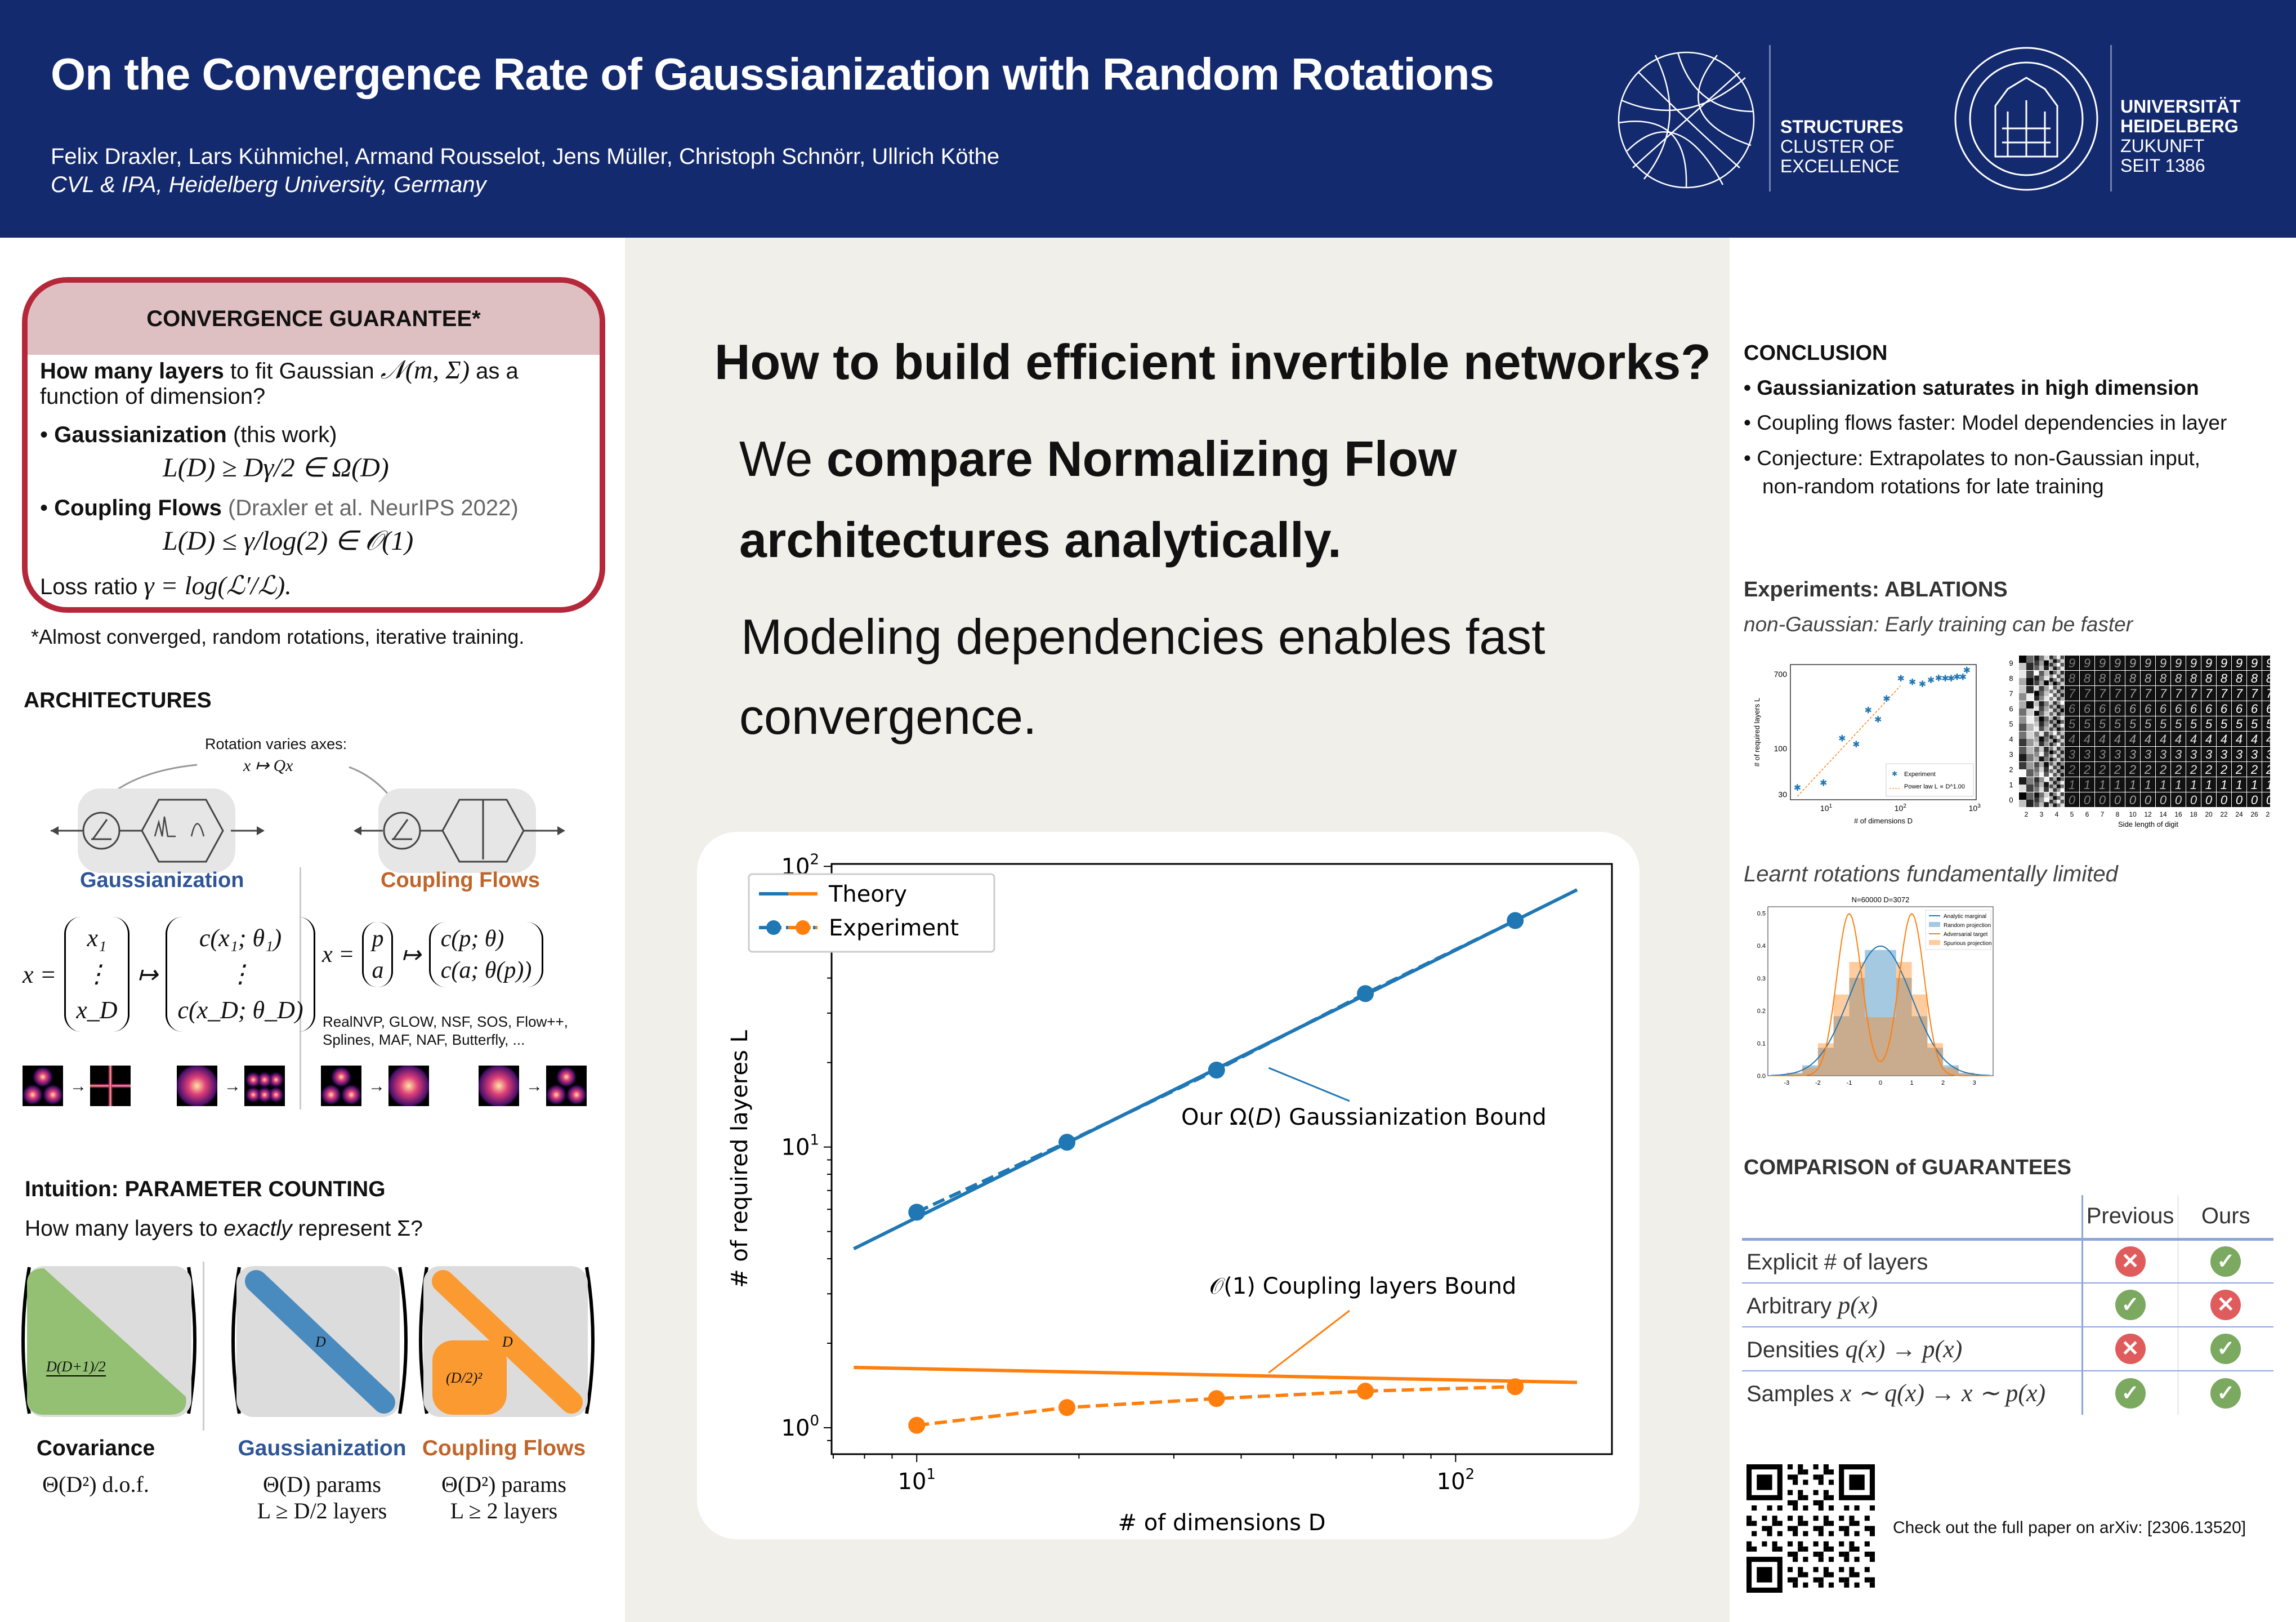  I want to click on middle-line4: convergence., so click(888, 717).